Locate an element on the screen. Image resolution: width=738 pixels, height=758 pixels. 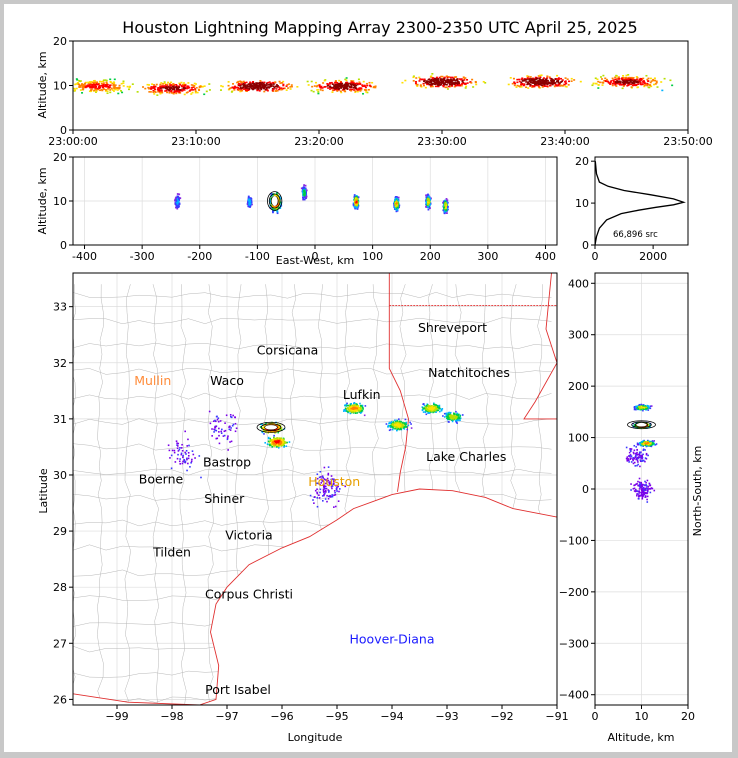
density-peak is located at coordinates (274, 201).